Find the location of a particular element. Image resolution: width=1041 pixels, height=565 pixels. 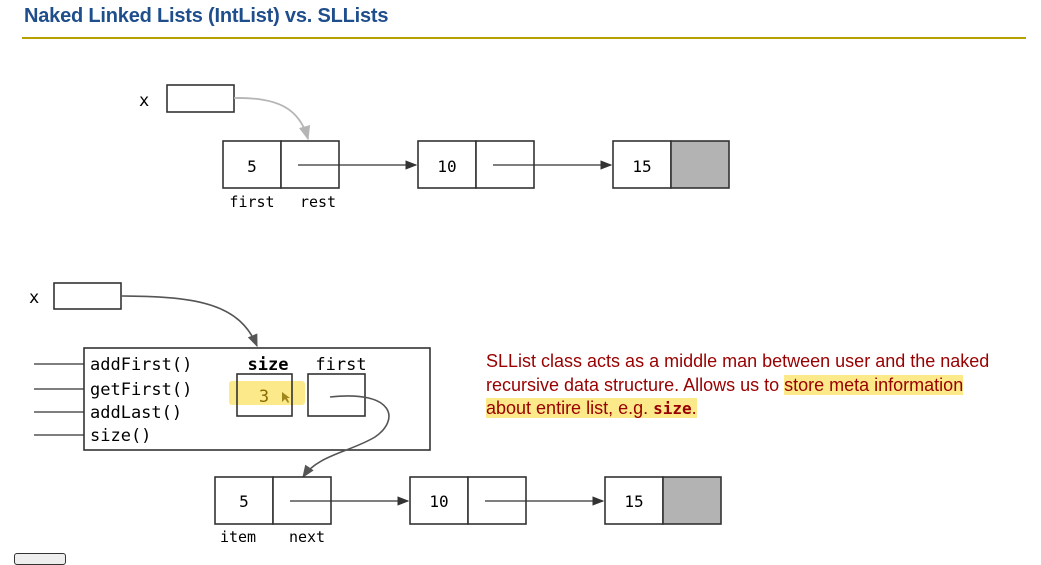

sllist-node-value: 10 is located at coordinates (438, 501).